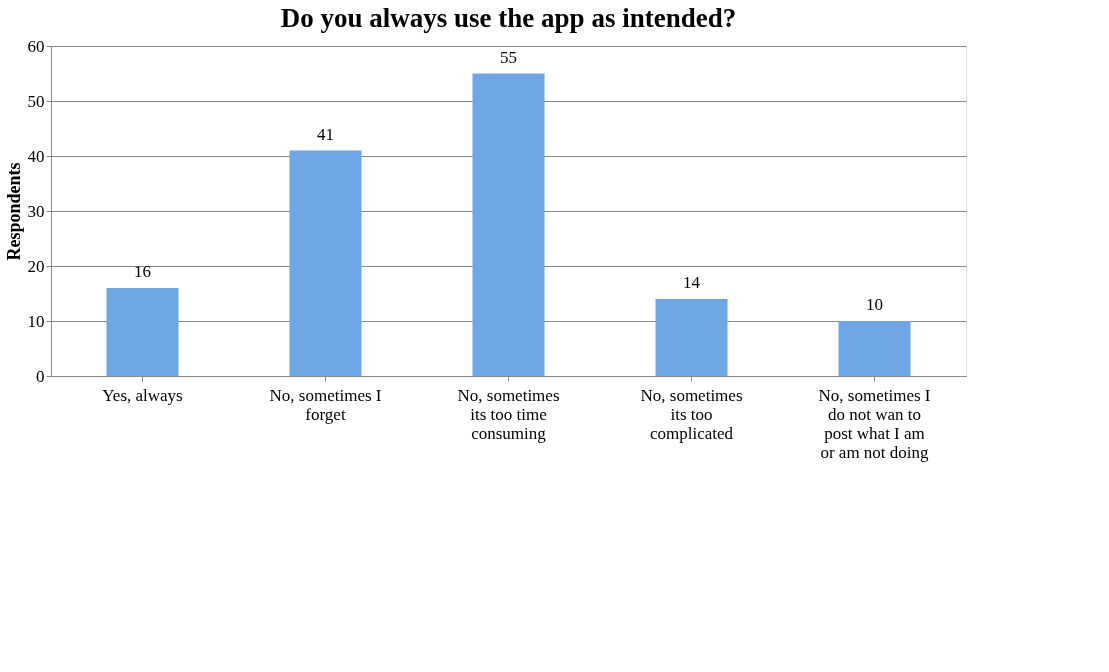 This screenshot has height=672, width=1109. I want to click on y-tick-label: 10, so click(36, 321).